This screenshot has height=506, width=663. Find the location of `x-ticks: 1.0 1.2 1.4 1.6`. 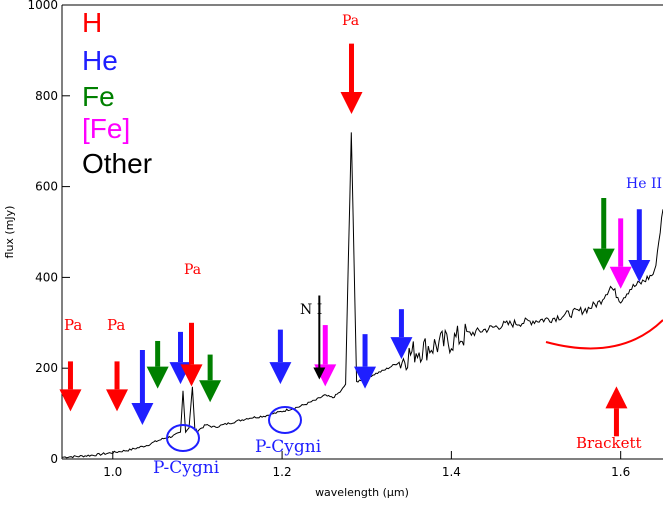

x-ticks: 1.0 1.2 1.4 1.6 is located at coordinates (366, 465).